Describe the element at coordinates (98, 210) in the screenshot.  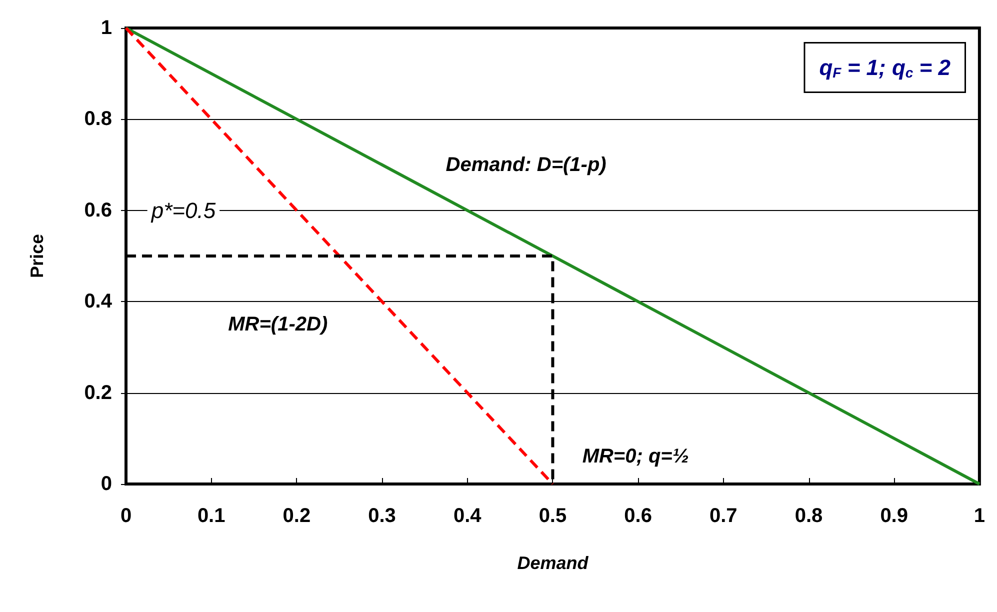
I see `y-tick-label: 0.6` at that location.